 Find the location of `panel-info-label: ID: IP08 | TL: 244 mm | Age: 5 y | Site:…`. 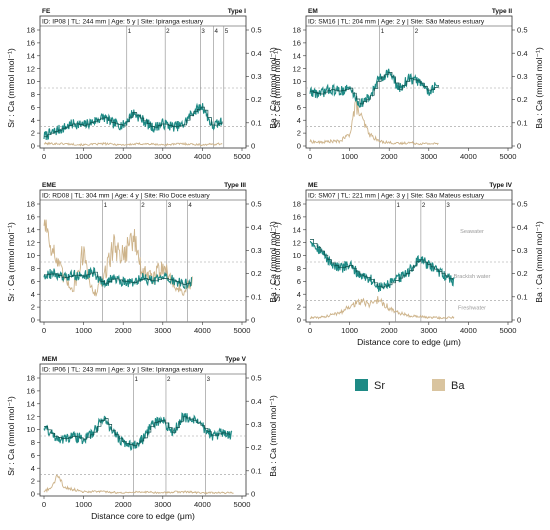

panel-info-label: ID: IP08 | TL: 244 mm | Age: 5 y | Site:… is located at coordinates (123, 22).